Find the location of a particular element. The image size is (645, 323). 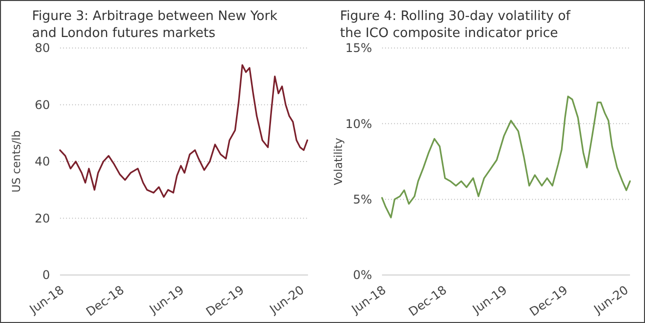

y-axis-title: US cents/lb is located at coordinates (16, 161).